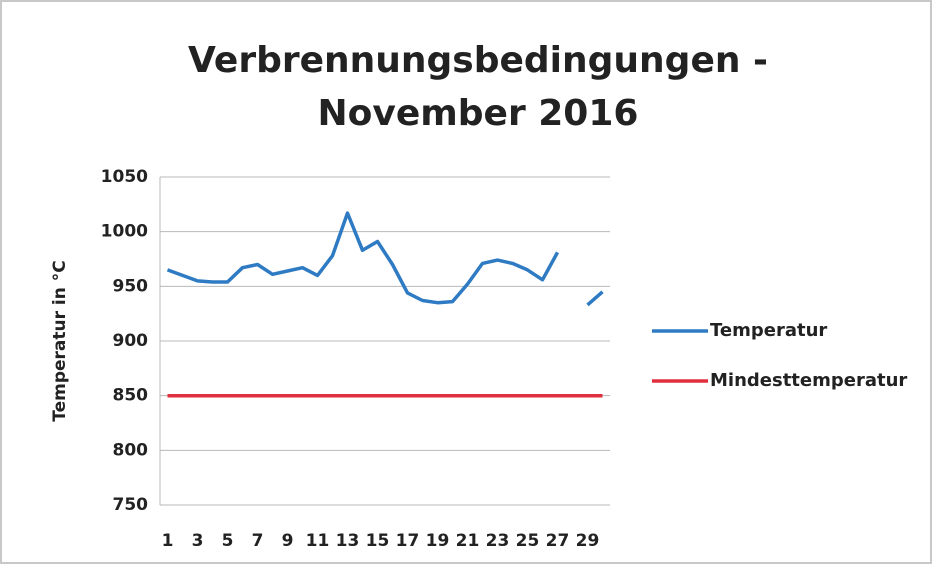 This screenshot has height=565, width=934. What do you see at coordinates (348, 541) in the screenshot?
I see `x-tick-label: 13` at bounding box center [348, 541].